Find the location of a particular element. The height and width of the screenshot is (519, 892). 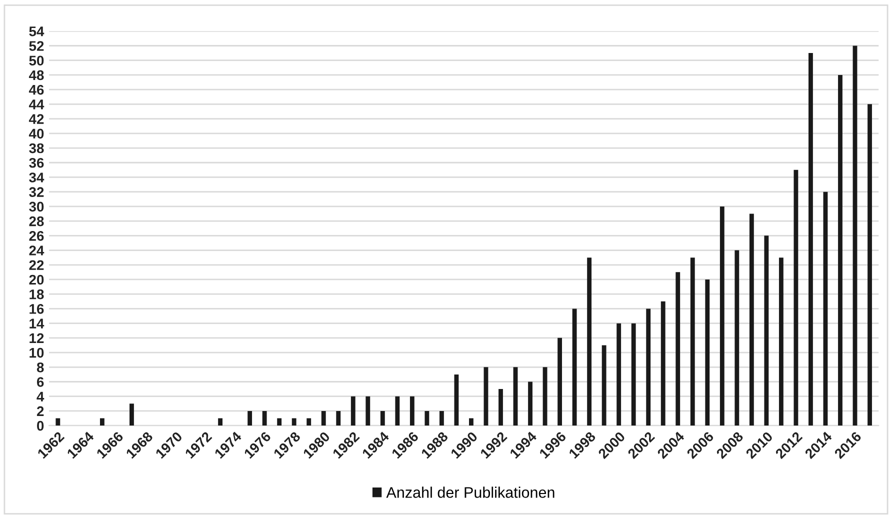

y-tick-label: 44 is located at coordinates (36, 105).